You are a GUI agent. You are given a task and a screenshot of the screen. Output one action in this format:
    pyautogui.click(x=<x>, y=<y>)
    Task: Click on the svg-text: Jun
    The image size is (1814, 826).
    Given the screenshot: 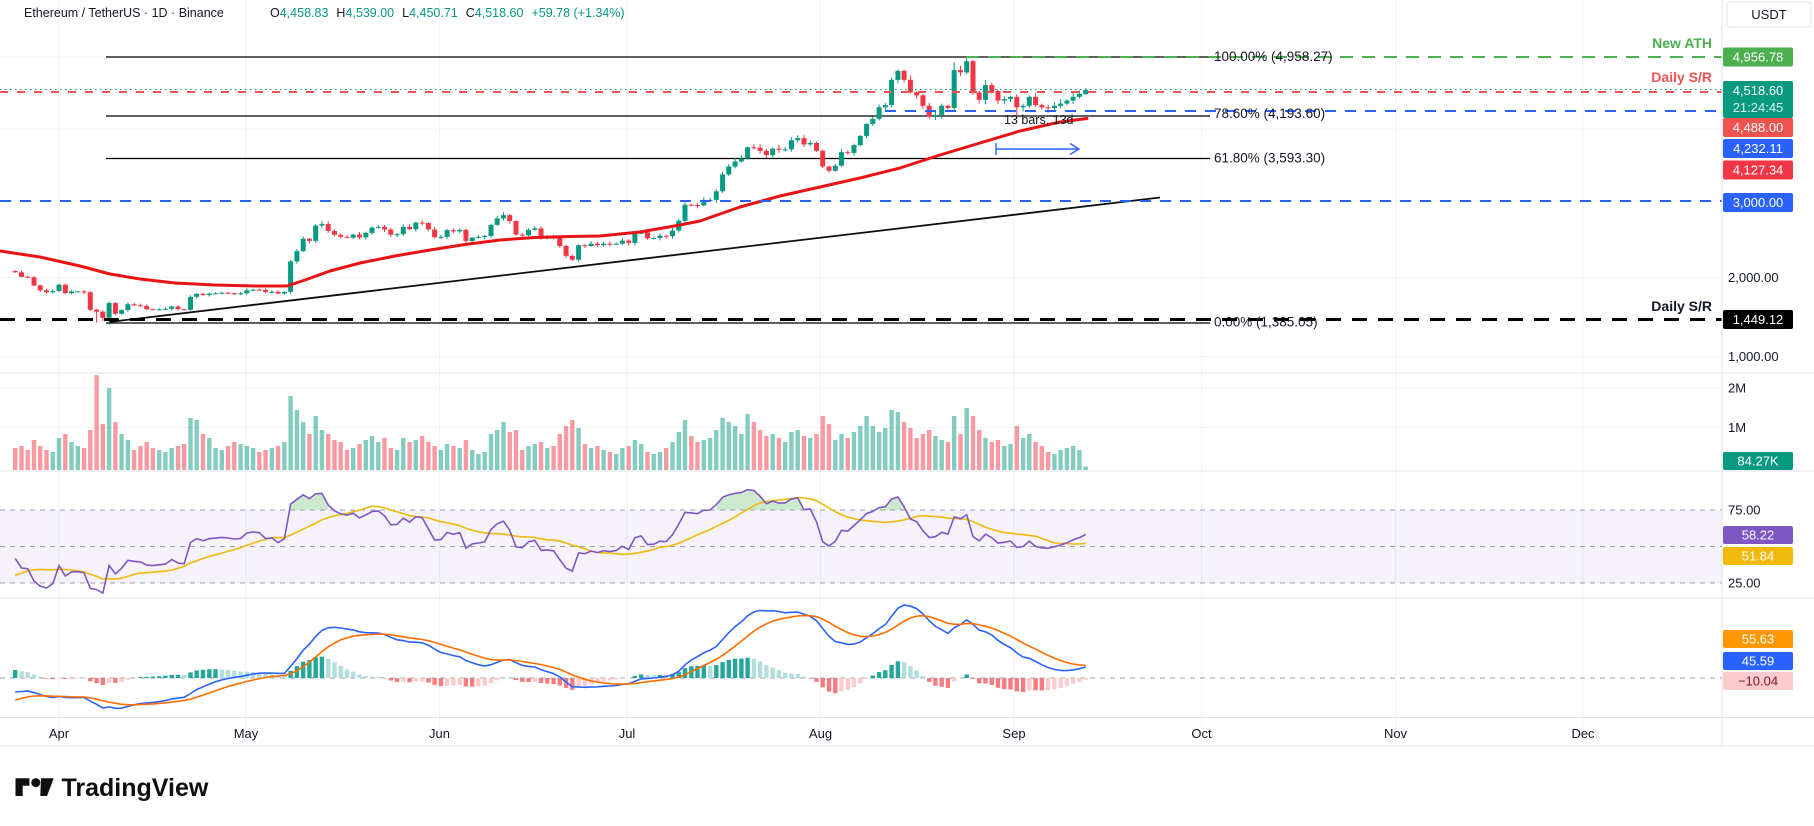 What is the action you would take?
    pyautogui.click(x=439, y=733)
    